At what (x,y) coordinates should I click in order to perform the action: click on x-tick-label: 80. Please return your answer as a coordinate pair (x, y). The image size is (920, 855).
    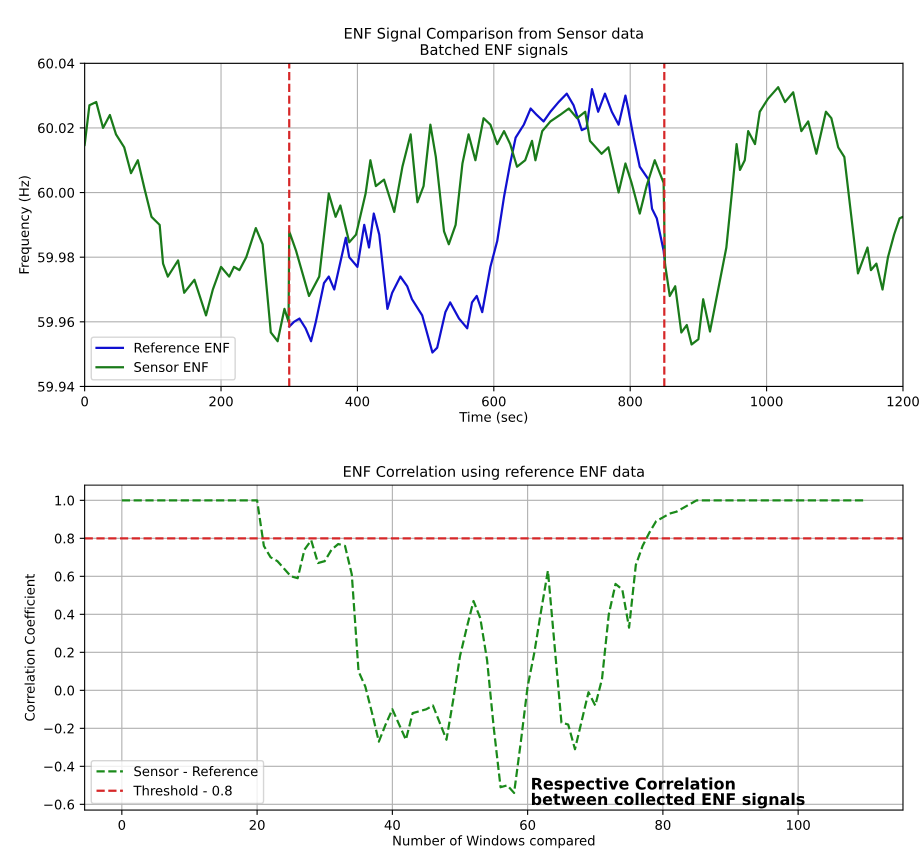
    Looking at the image, I should click on (662, 825).